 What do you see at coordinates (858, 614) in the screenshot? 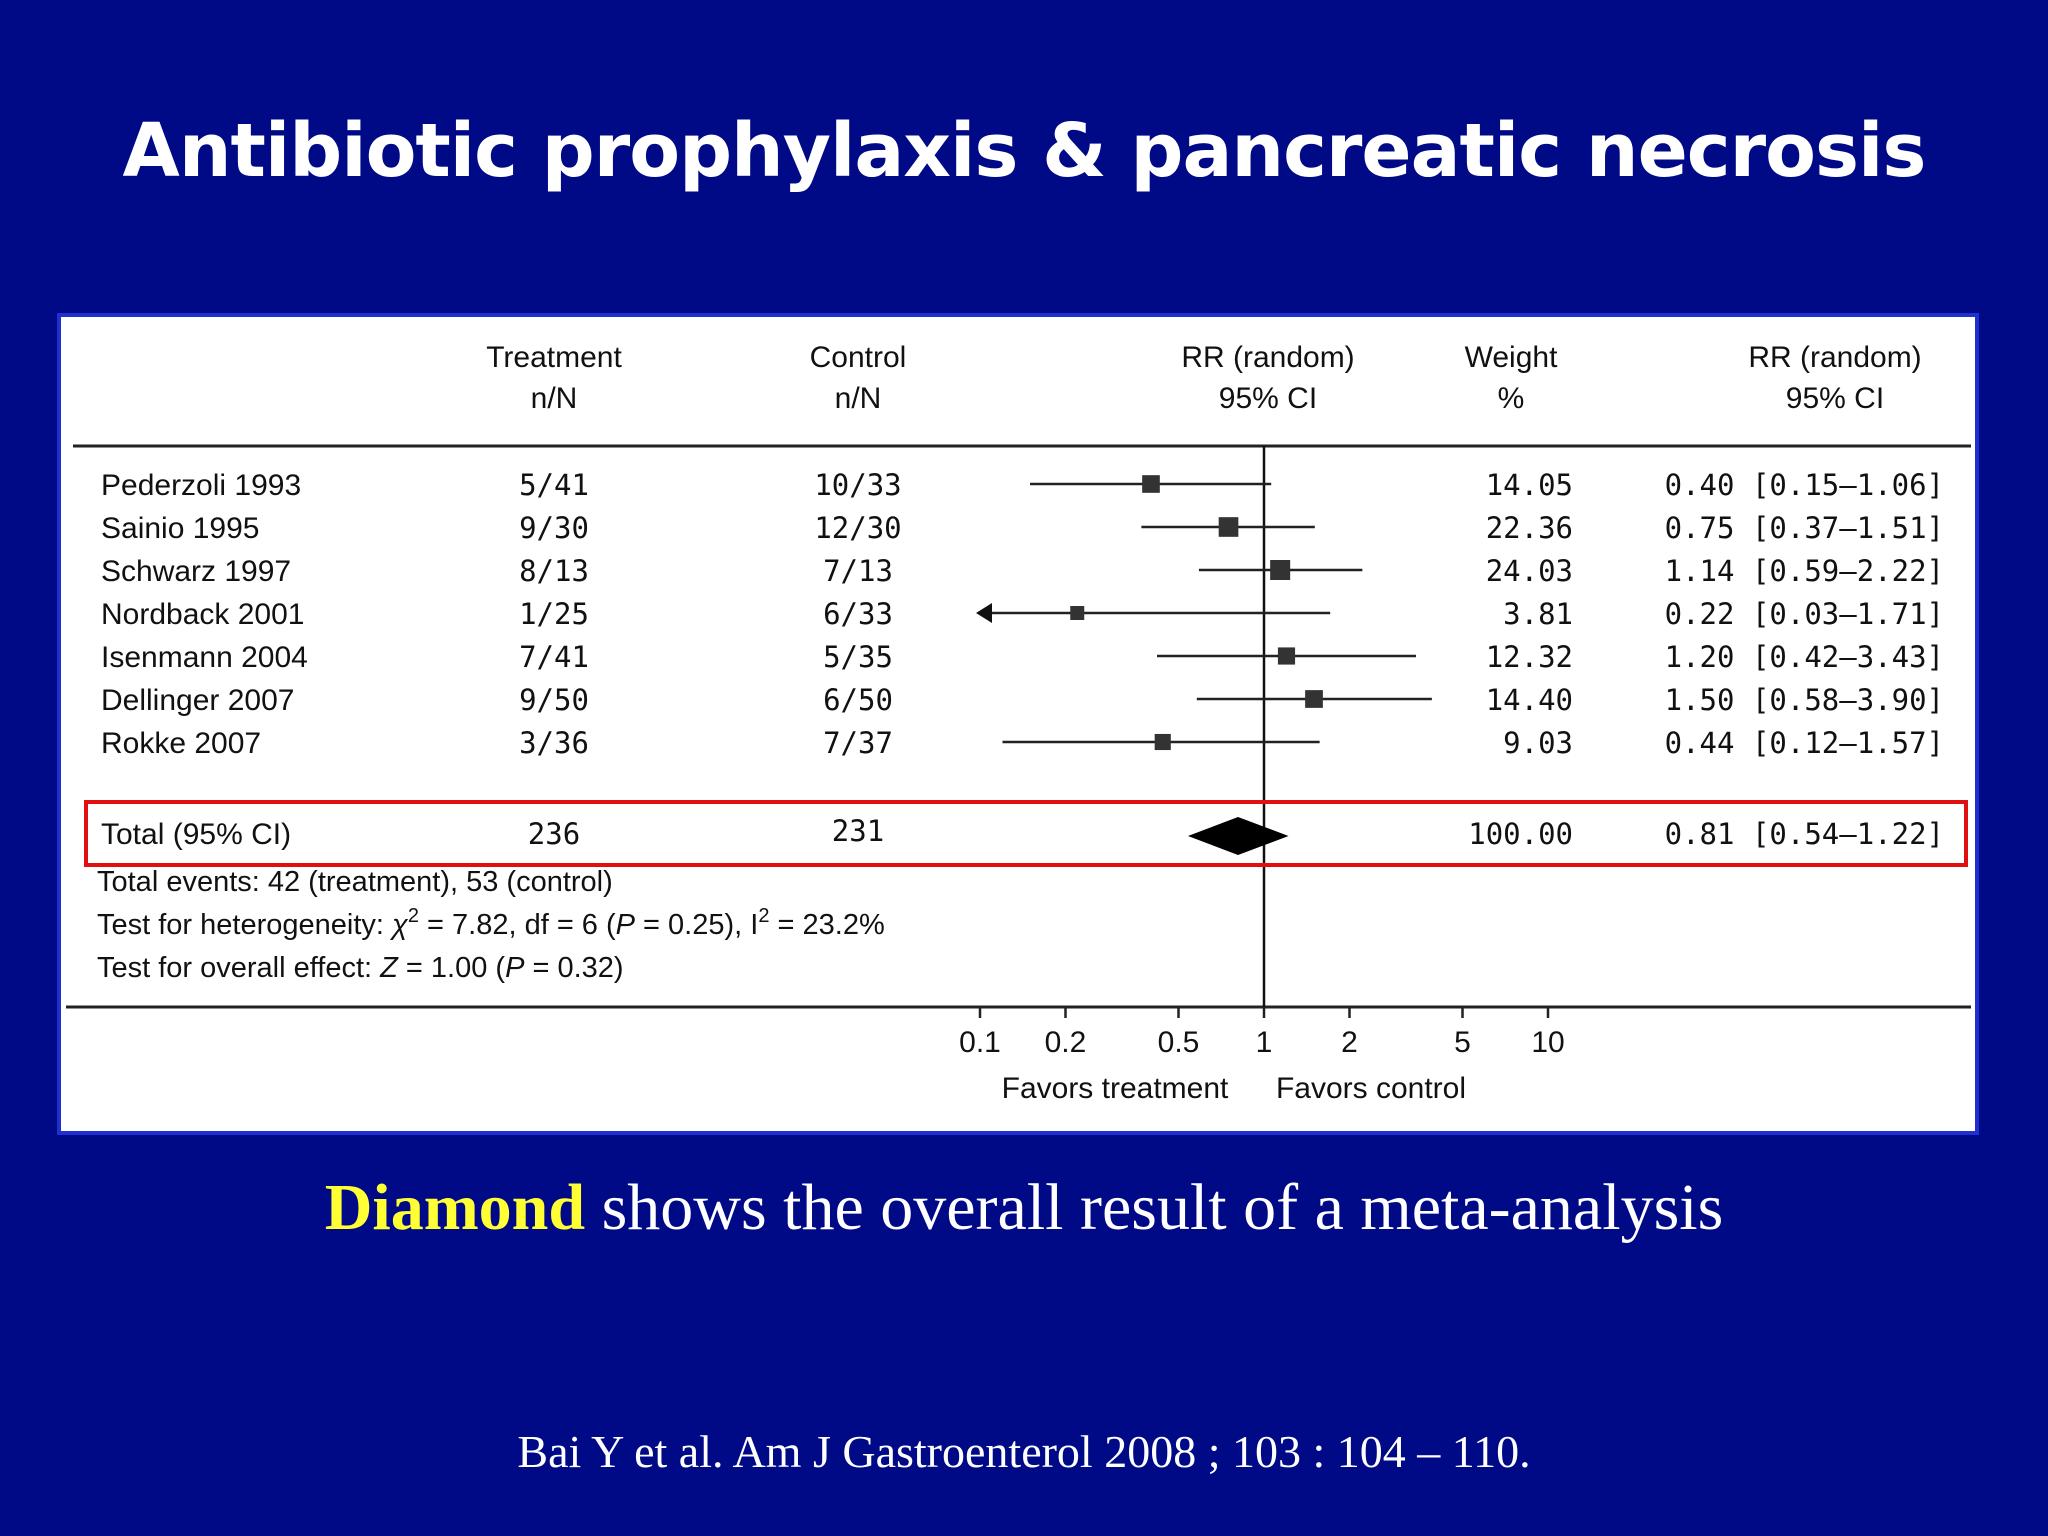
I see `study-control: 6/33` at bounding box center [858, 614].